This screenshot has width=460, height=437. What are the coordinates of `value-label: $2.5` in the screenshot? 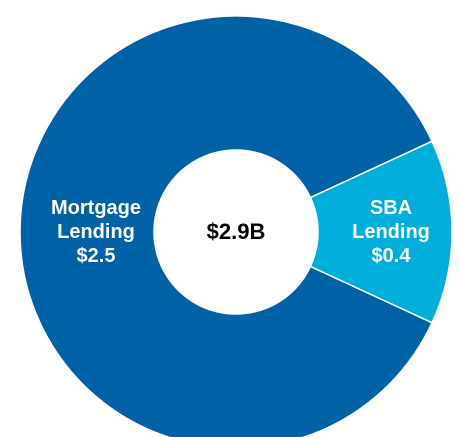 It's located at (96, 256).